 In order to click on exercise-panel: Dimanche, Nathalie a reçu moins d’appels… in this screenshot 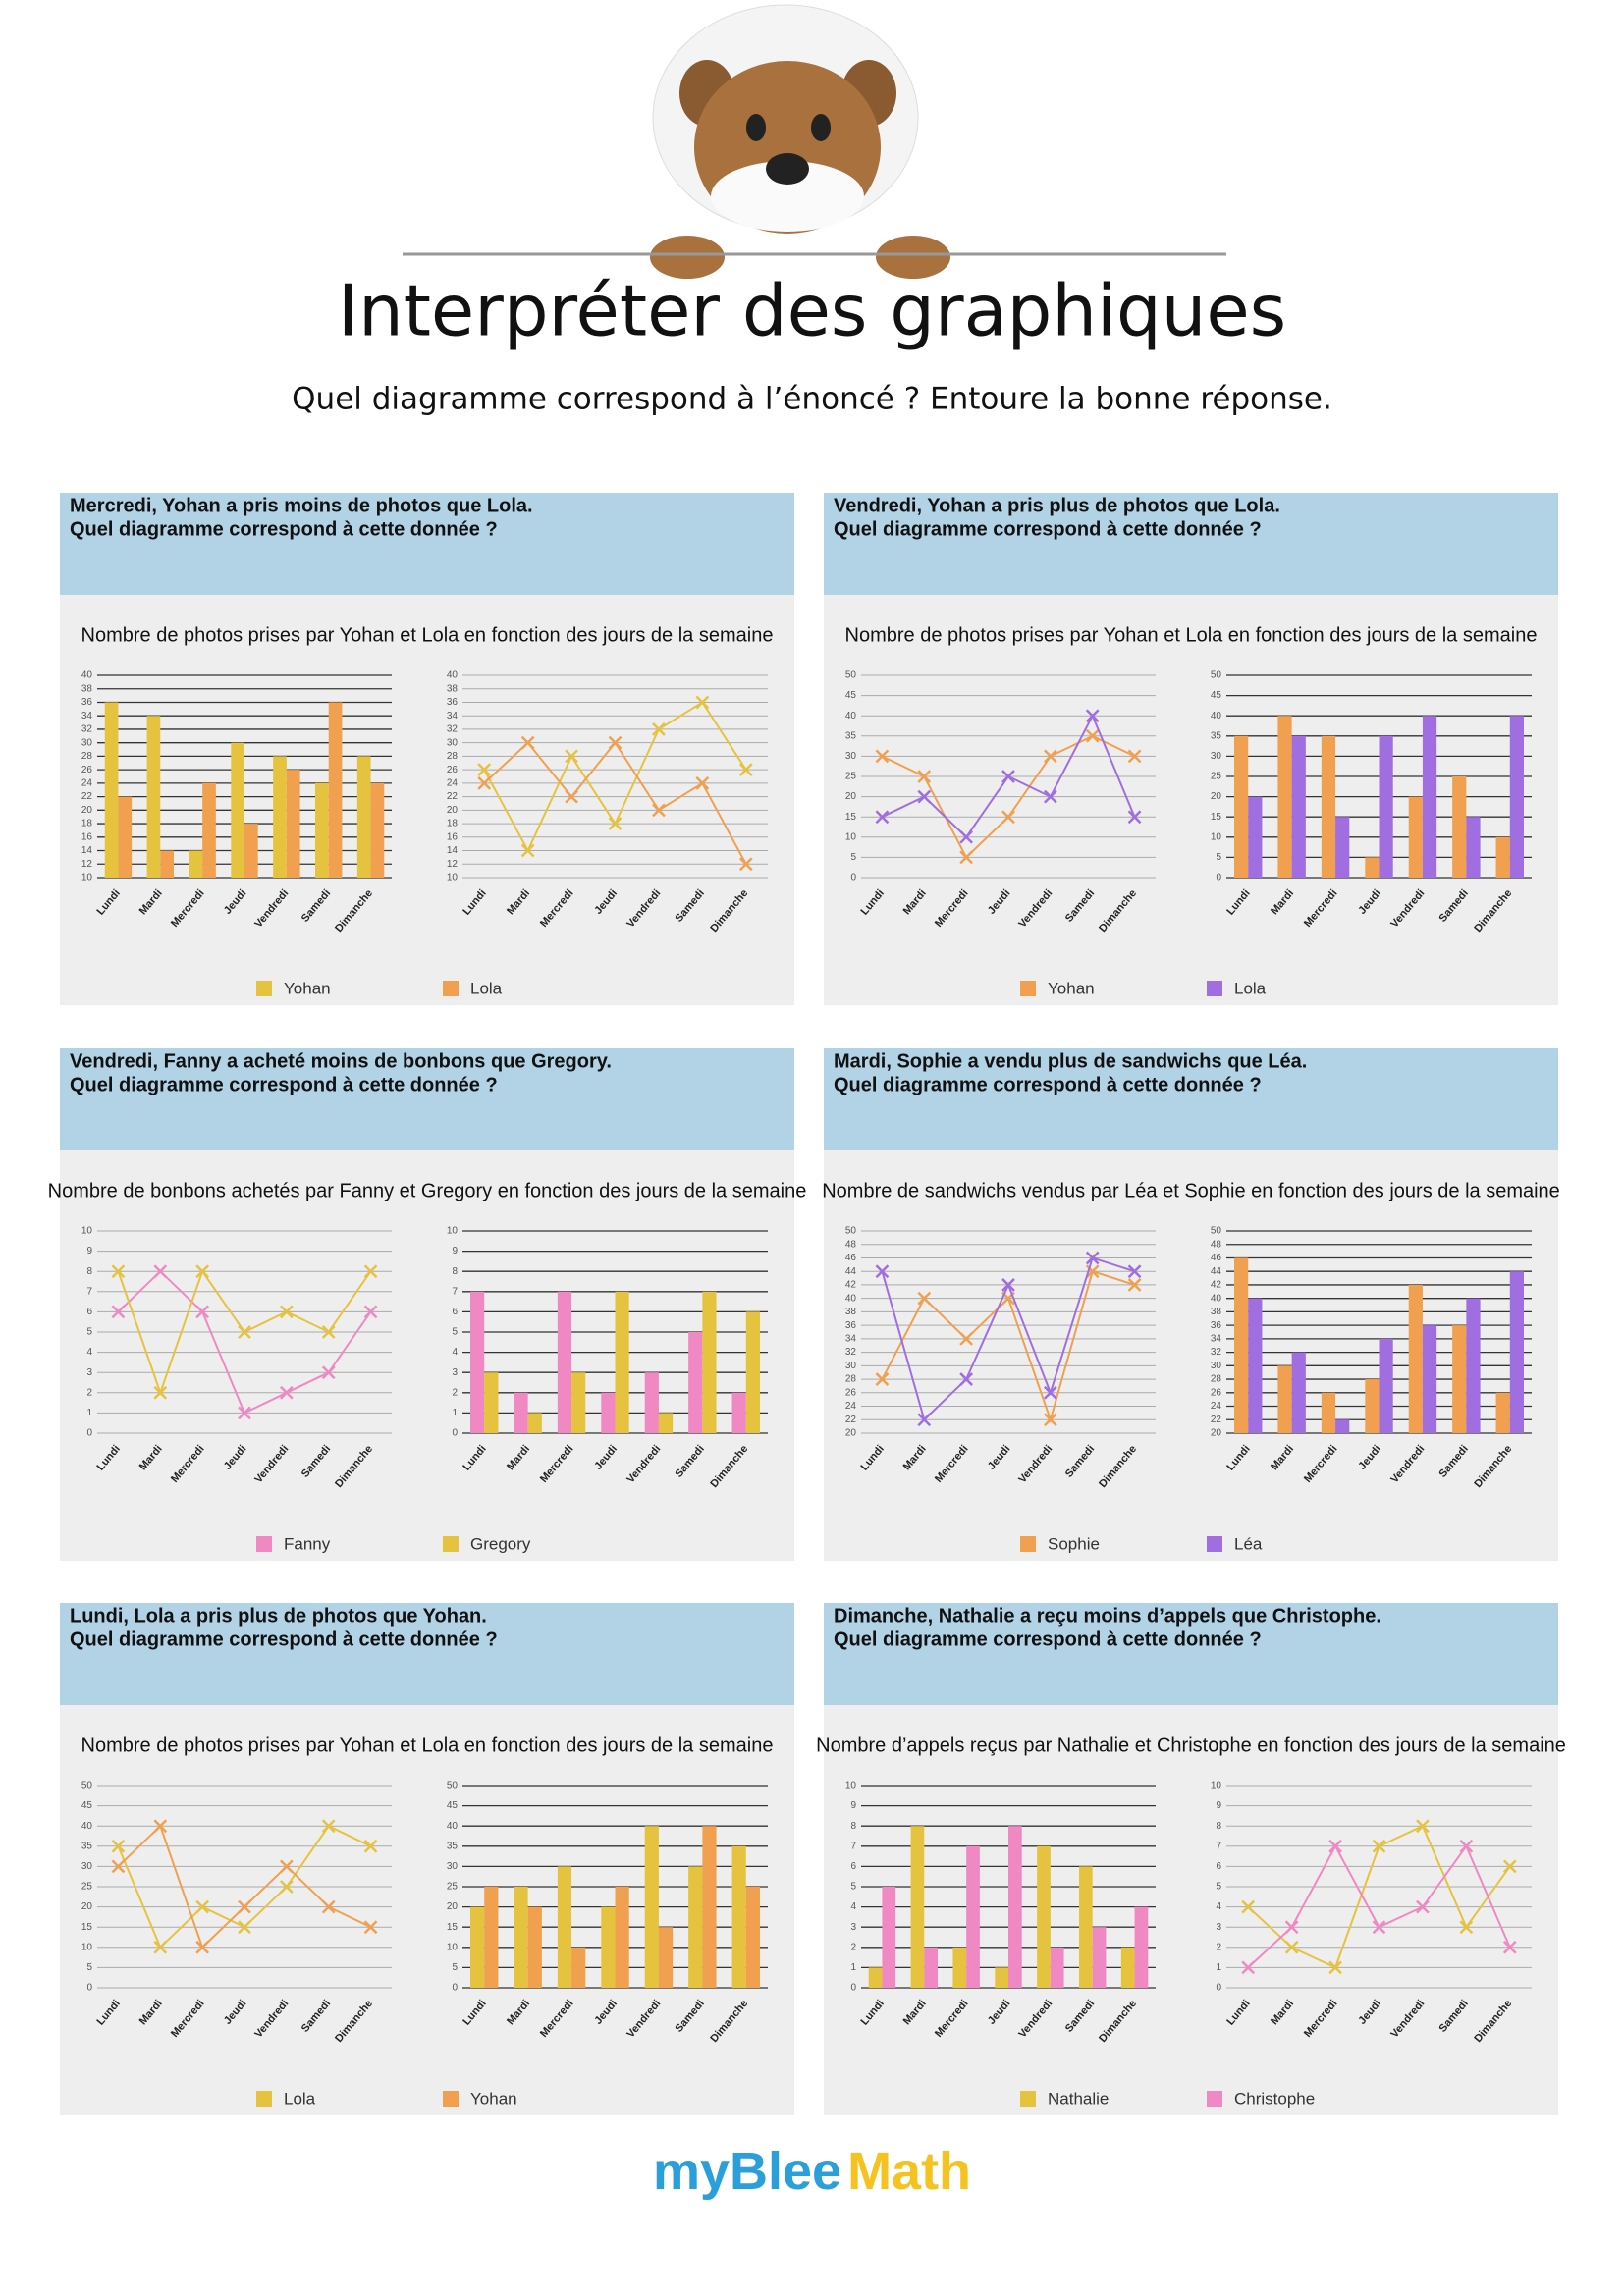, I will do `click(1191, 1859)`.